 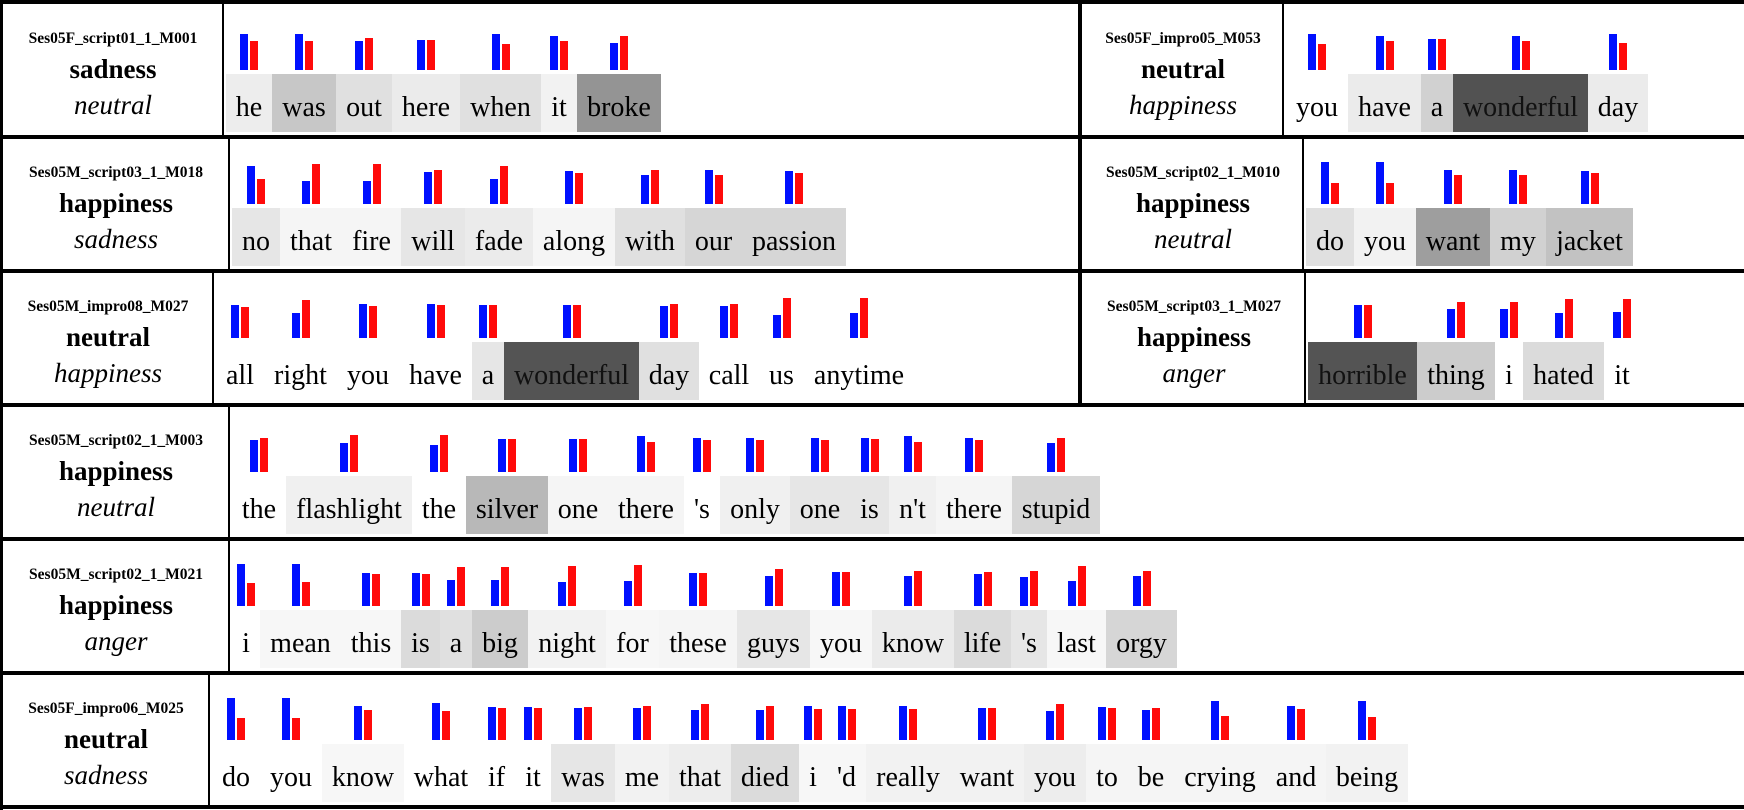 What do you see at coordinates (496, 740) in the screenshot?
I see `word-cell: if` at bounding box center [496, 740].